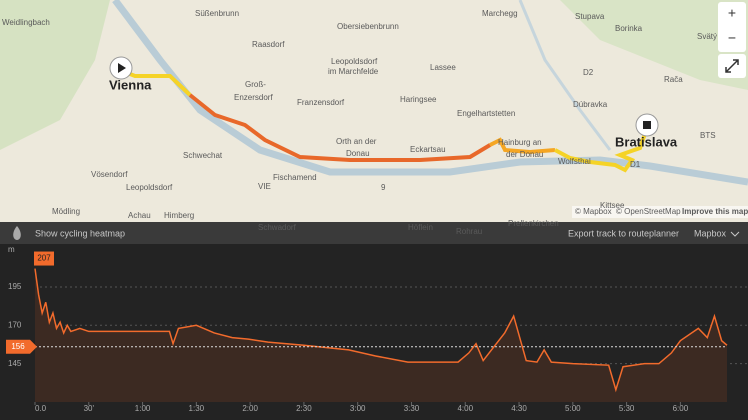 The image size is (748, 420). Describe the element at coordinates (500, 13) in the screenshot. I see `map-label: Marchegg` at that location.